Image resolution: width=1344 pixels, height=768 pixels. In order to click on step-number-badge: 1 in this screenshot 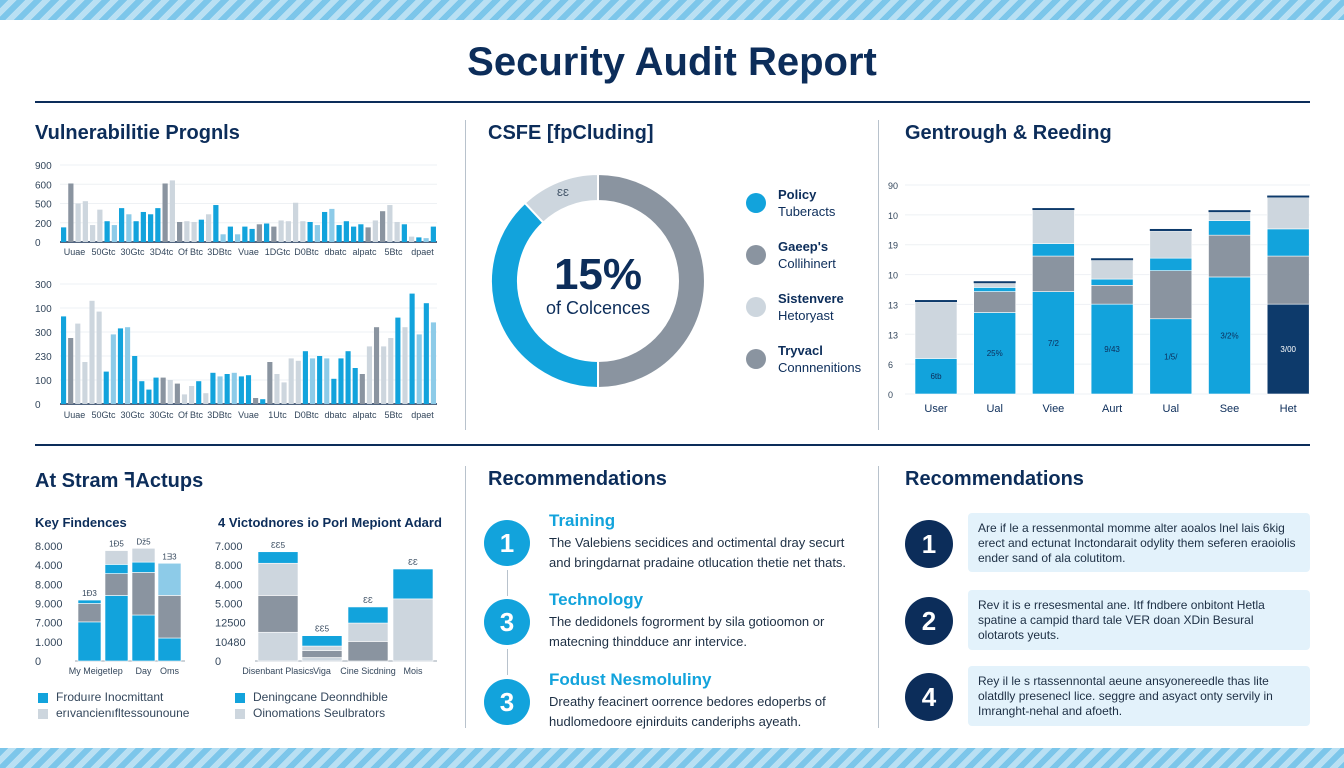, I will do `click(507, 543)`.